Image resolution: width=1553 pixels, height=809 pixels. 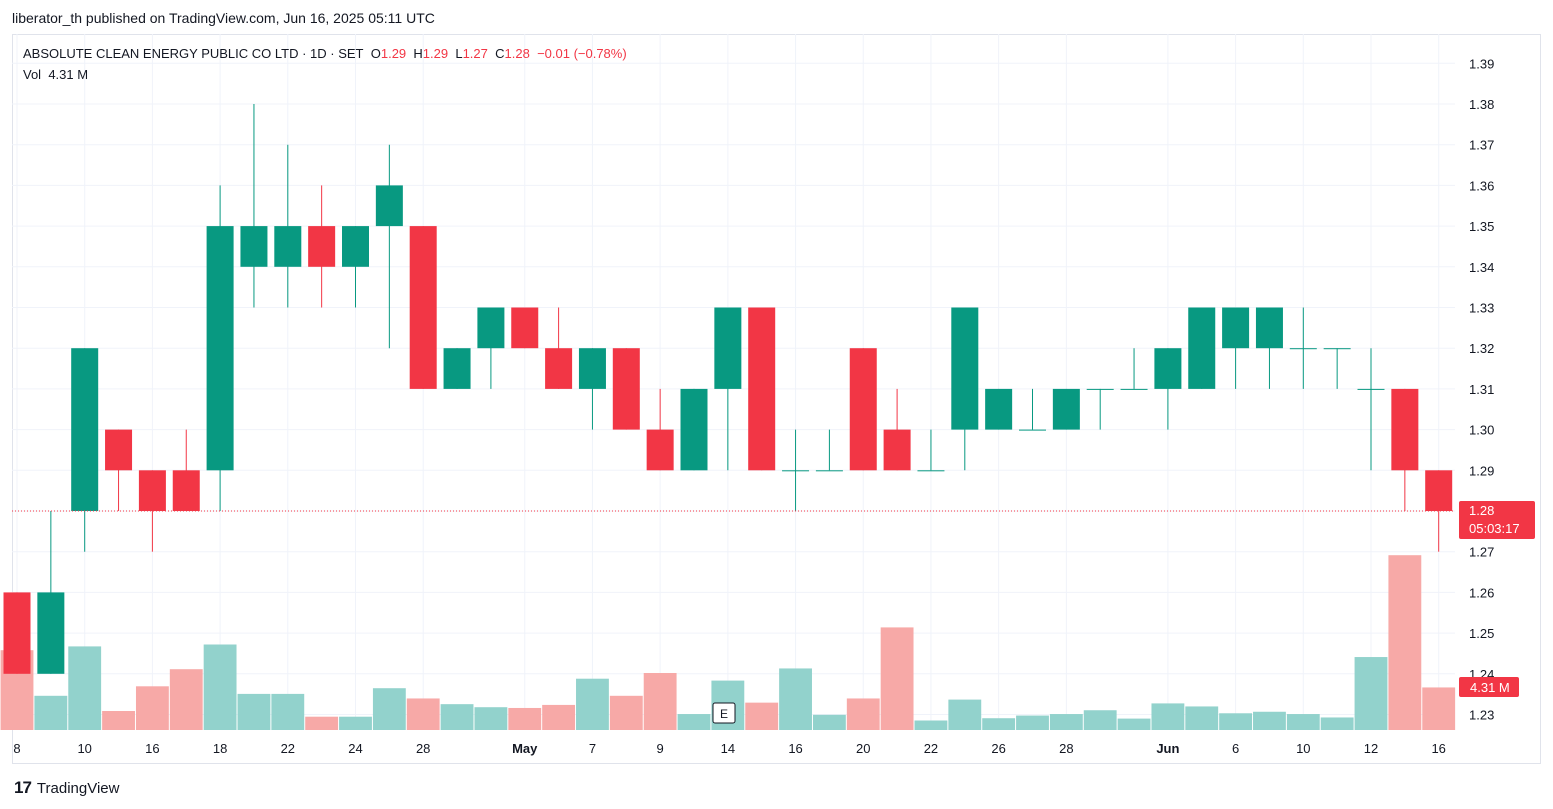 I want to click on price-tick-label: 1.31, so click(x=1481, y=389).